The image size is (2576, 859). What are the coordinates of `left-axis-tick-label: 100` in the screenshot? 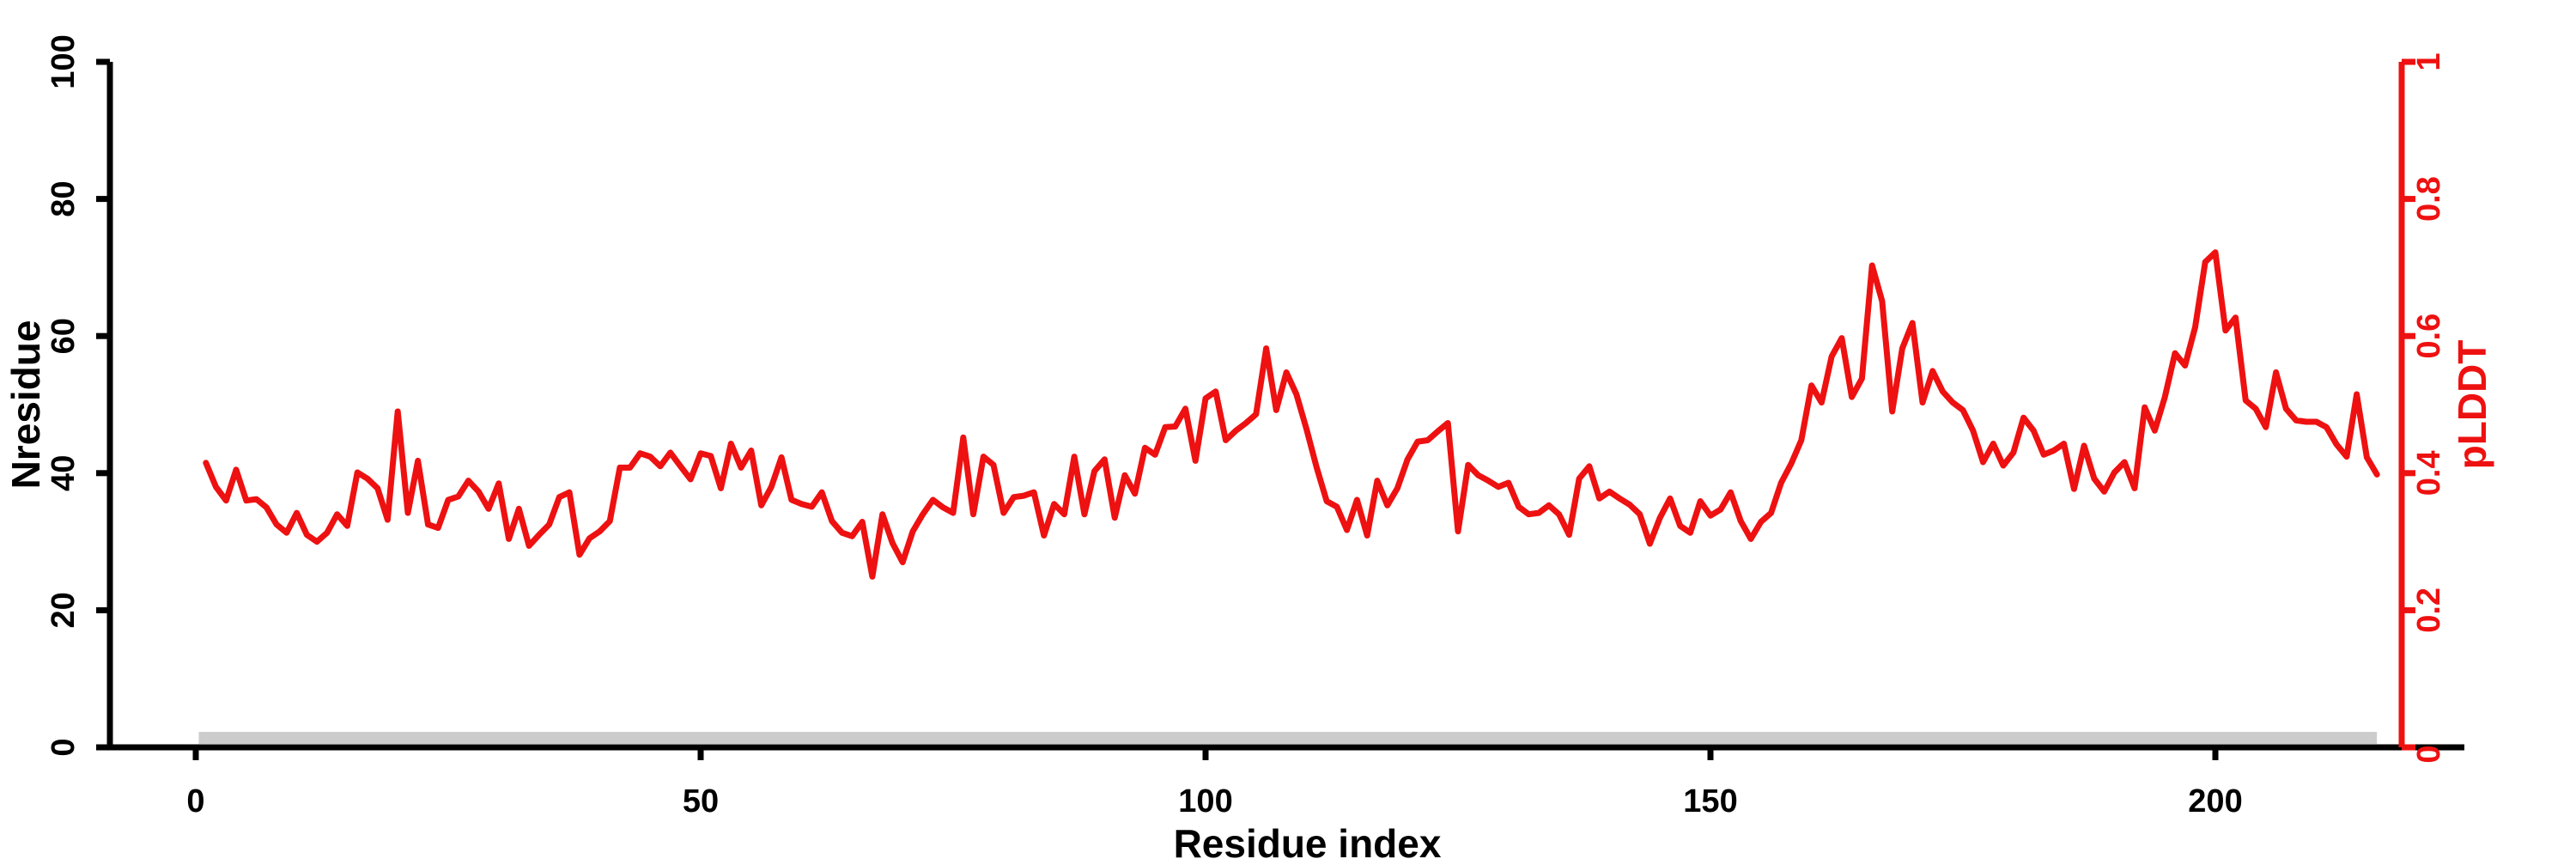 It's located at (64, 61).